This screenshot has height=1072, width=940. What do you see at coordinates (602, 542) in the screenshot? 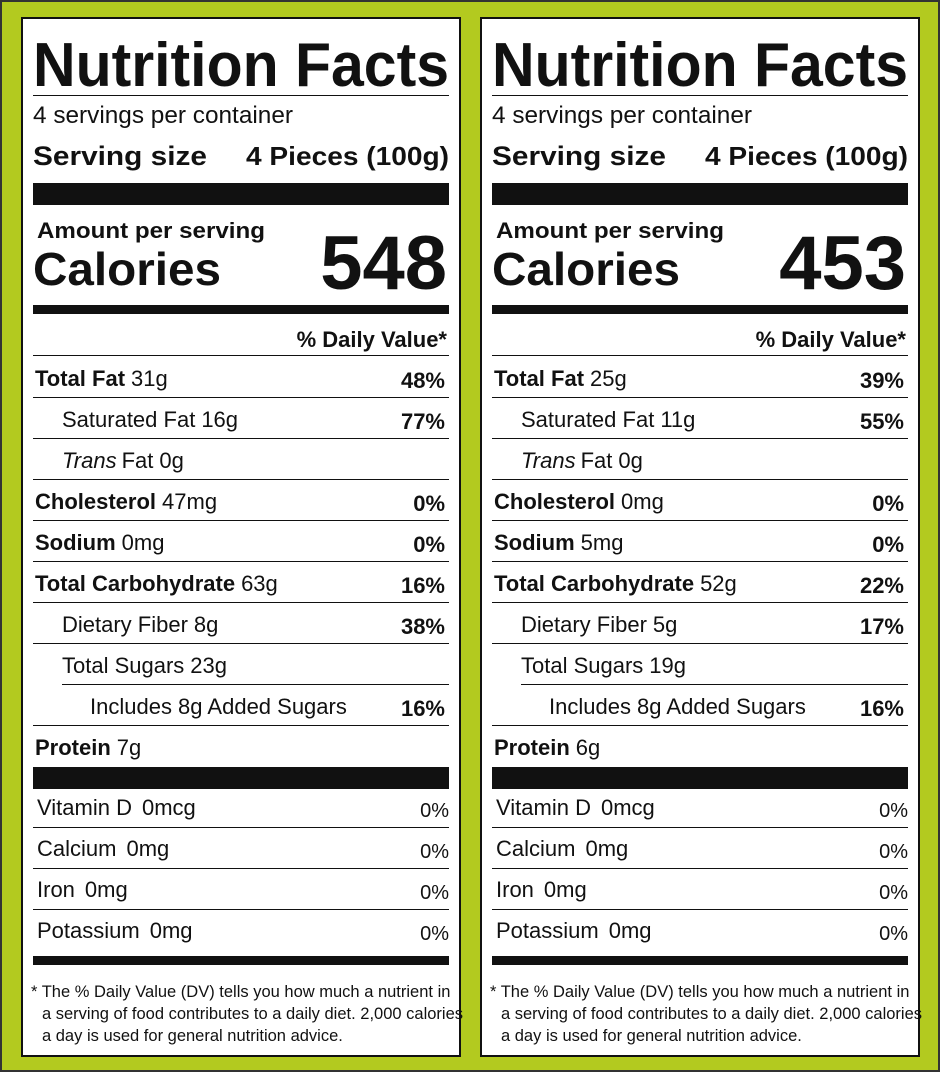
I see `nutrient-amount: 5mg` at bounding box center [602, 542].